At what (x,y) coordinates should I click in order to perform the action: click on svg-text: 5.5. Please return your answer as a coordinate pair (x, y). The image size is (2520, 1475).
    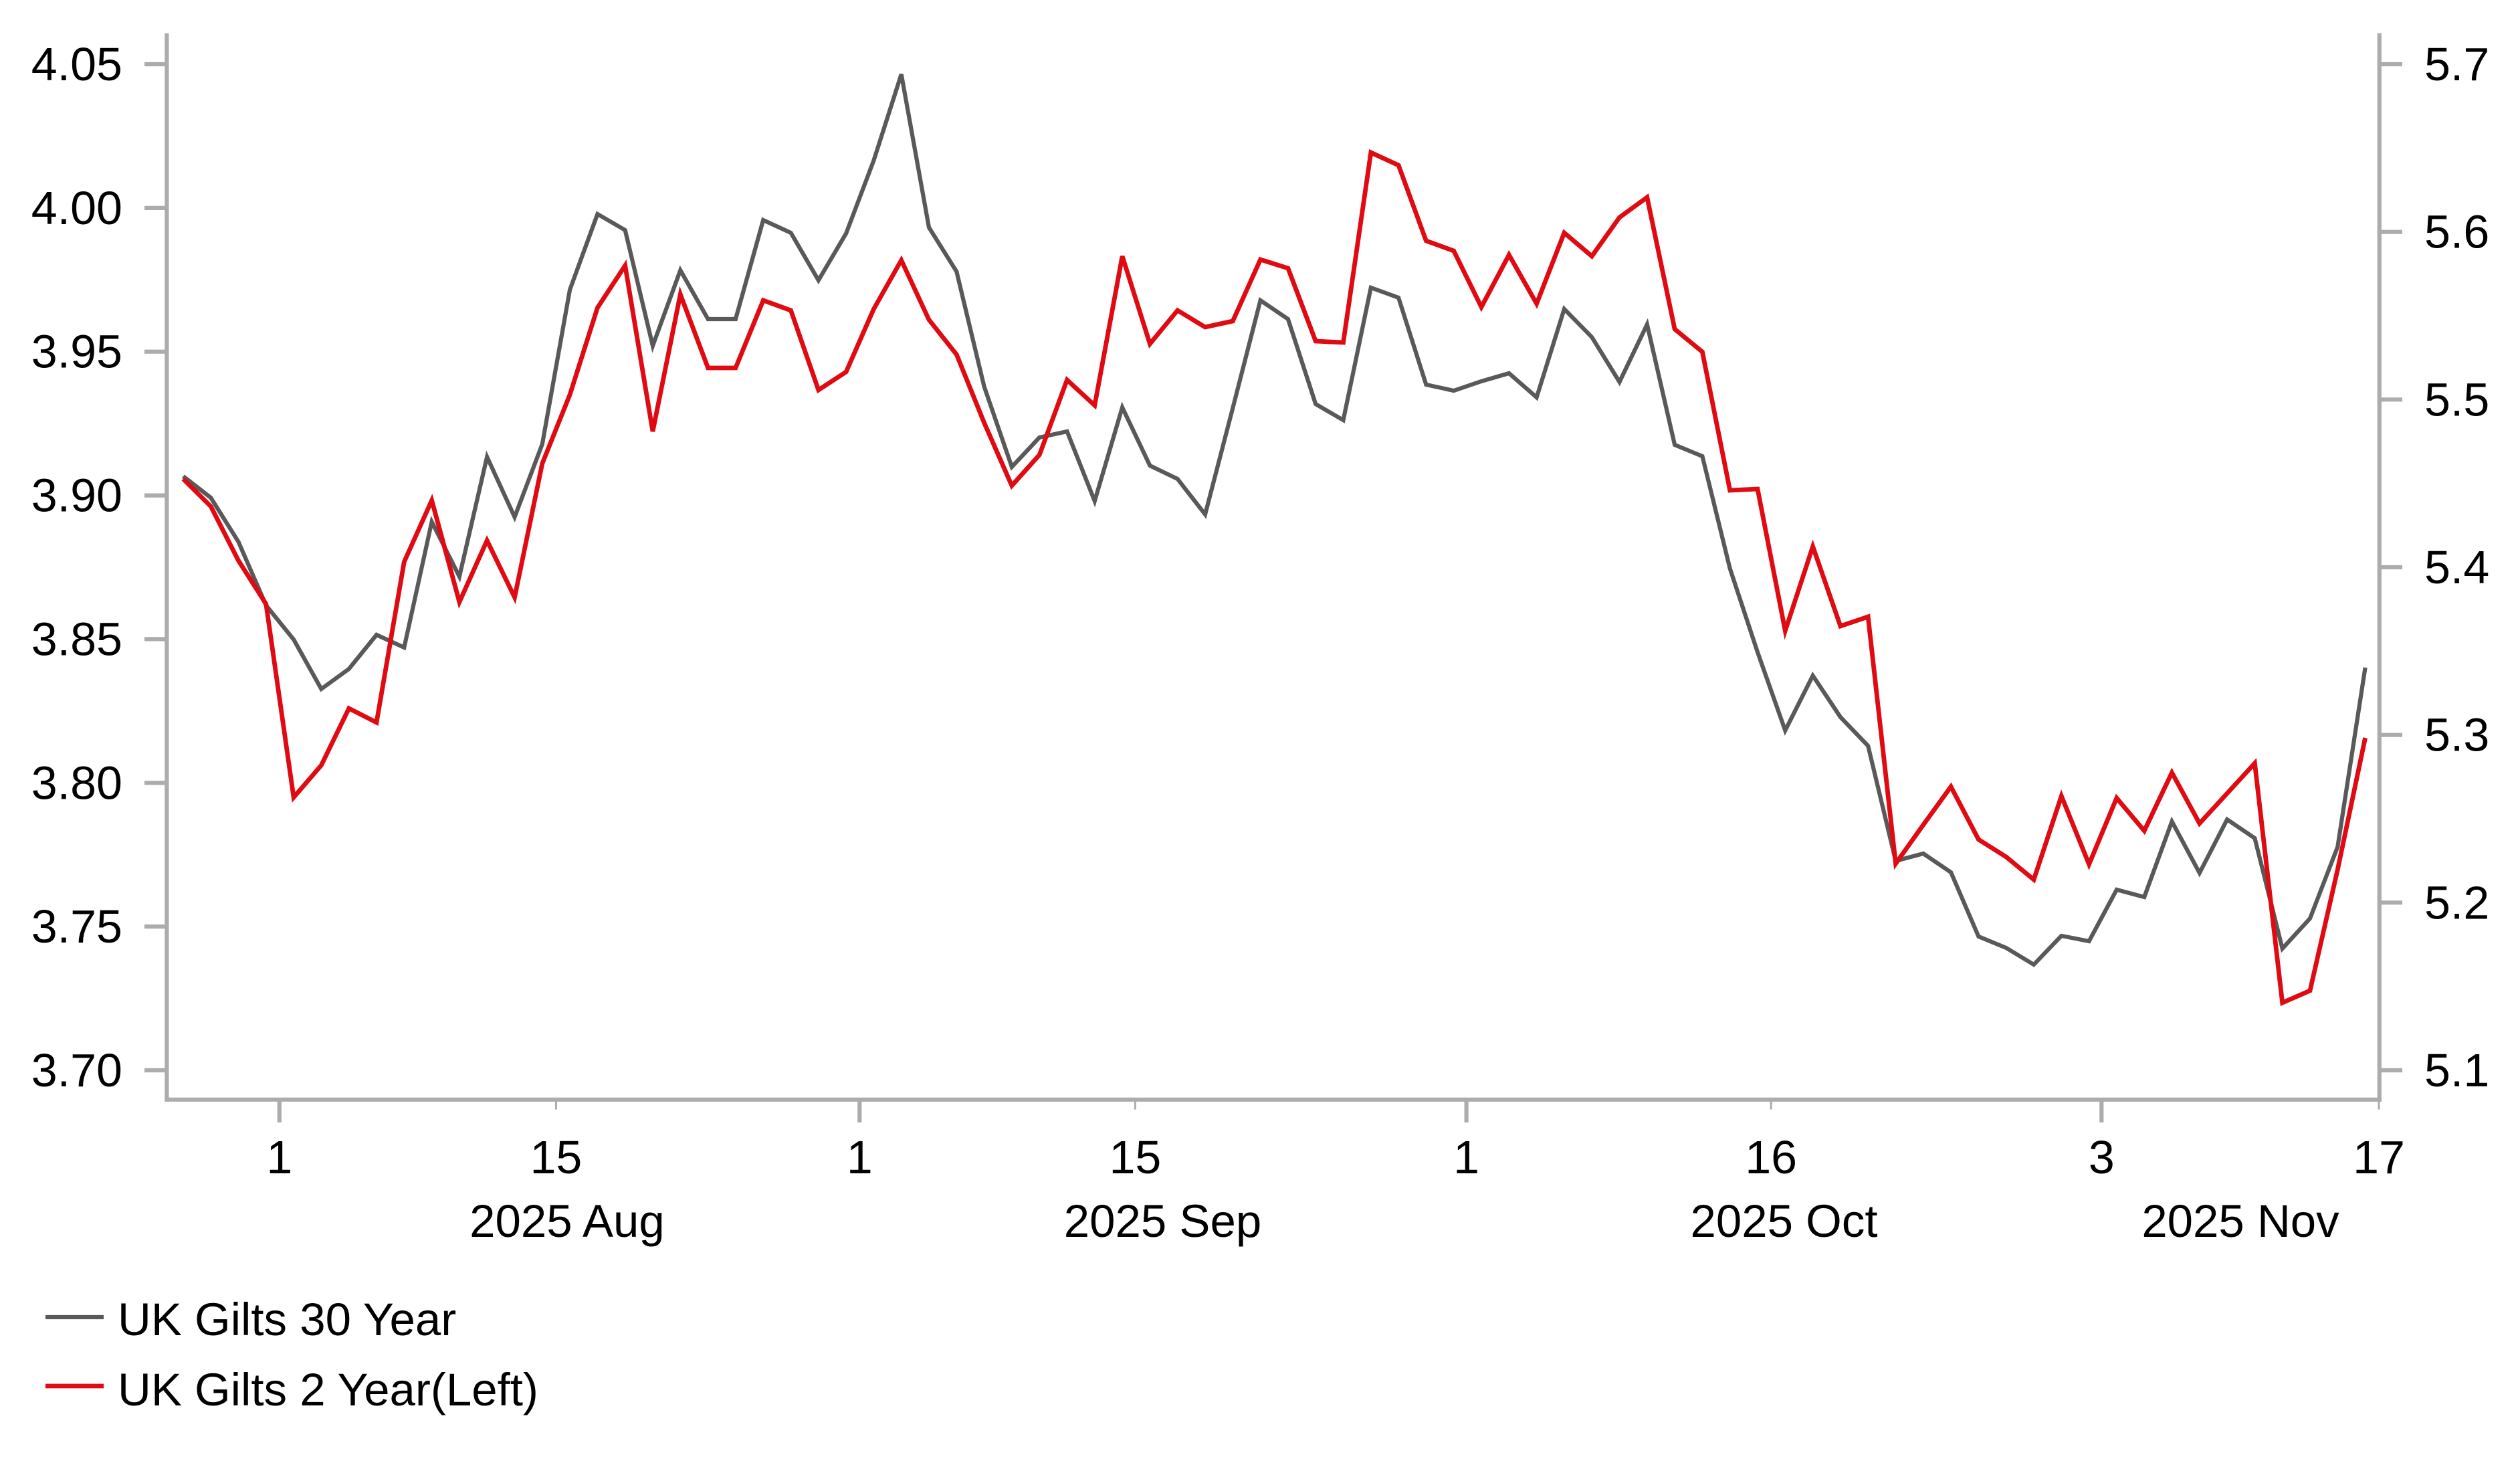
    Looking at the image, I should click on (2456, 399).